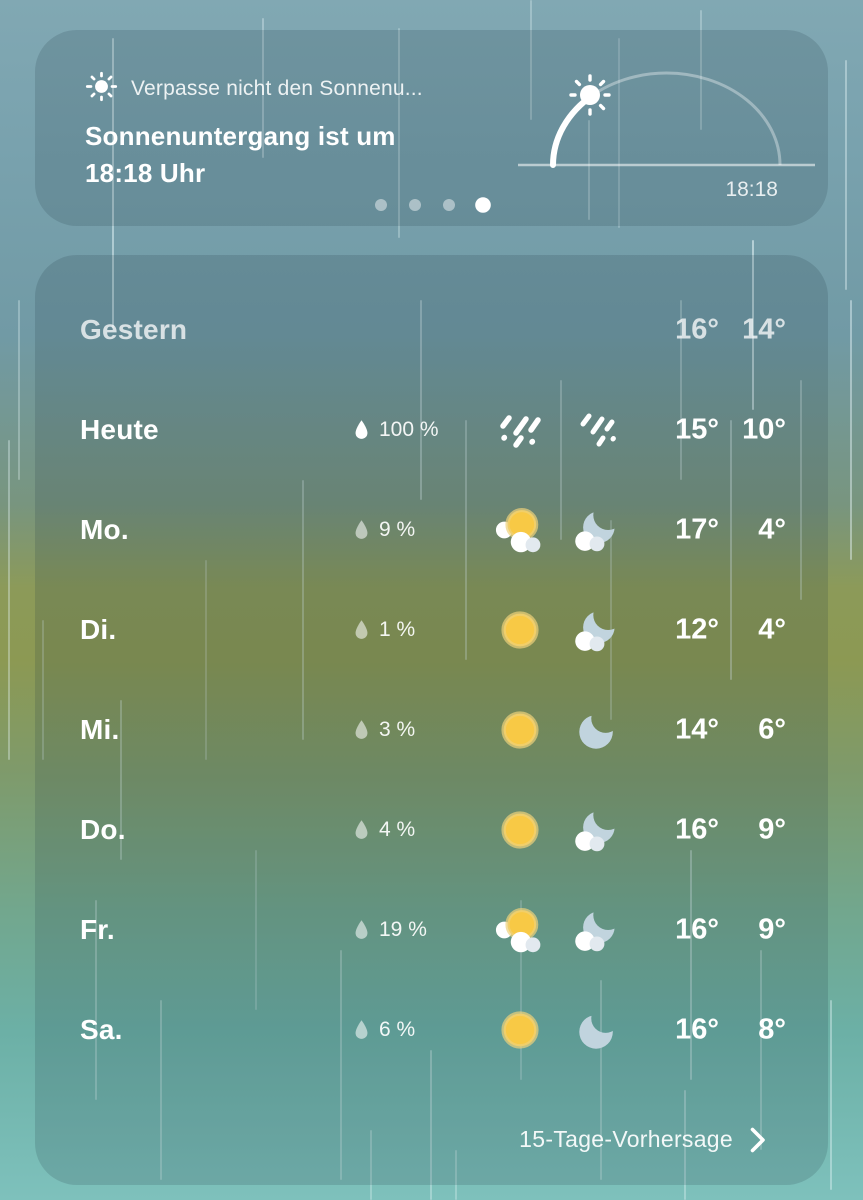 This screenshot has width=863, height=1200. What do you see at coordinates (431, 205) in the screenshot?
I see `pagination-dots` at bounding box center [431, 205].